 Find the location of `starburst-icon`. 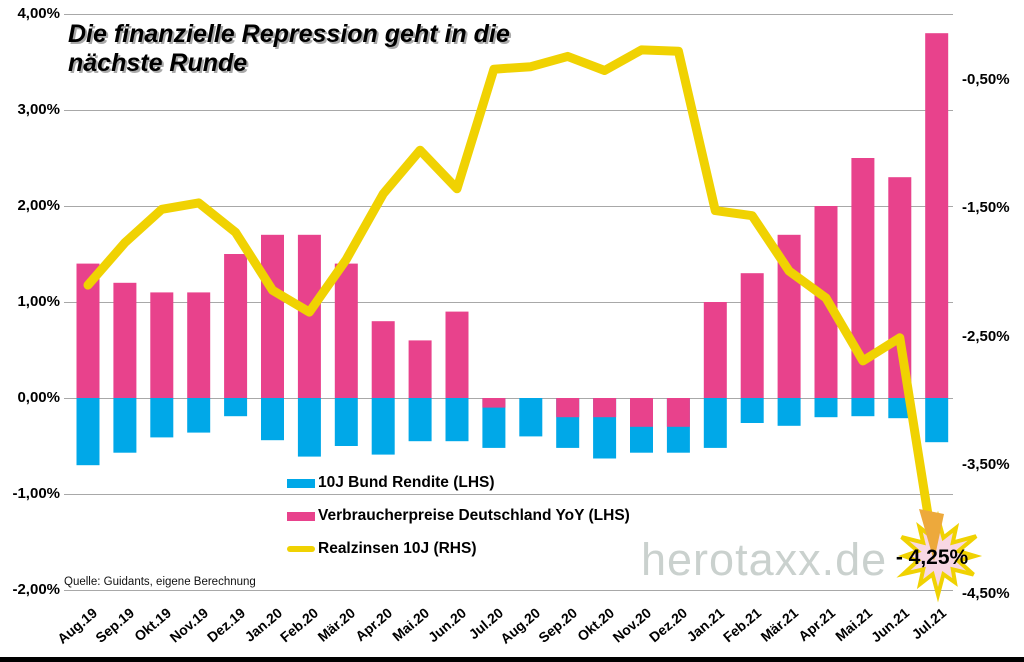

starburst-icon is located at coordinates (939, 556).